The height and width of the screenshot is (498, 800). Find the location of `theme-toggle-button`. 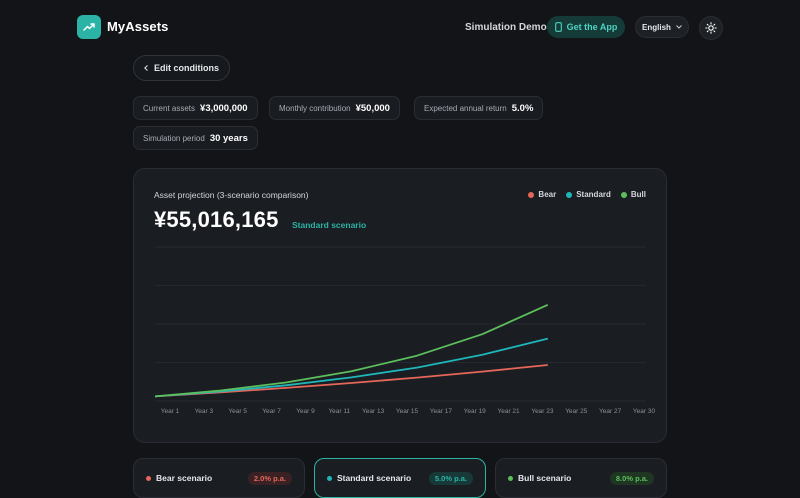

theme-toggle-button is located at coordinates (711, 28).